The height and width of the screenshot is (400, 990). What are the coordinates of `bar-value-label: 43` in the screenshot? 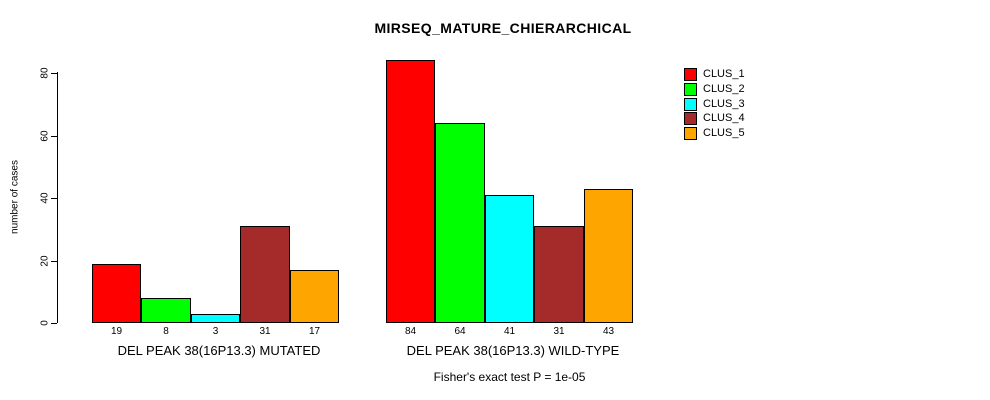 It's located at (608, 331).